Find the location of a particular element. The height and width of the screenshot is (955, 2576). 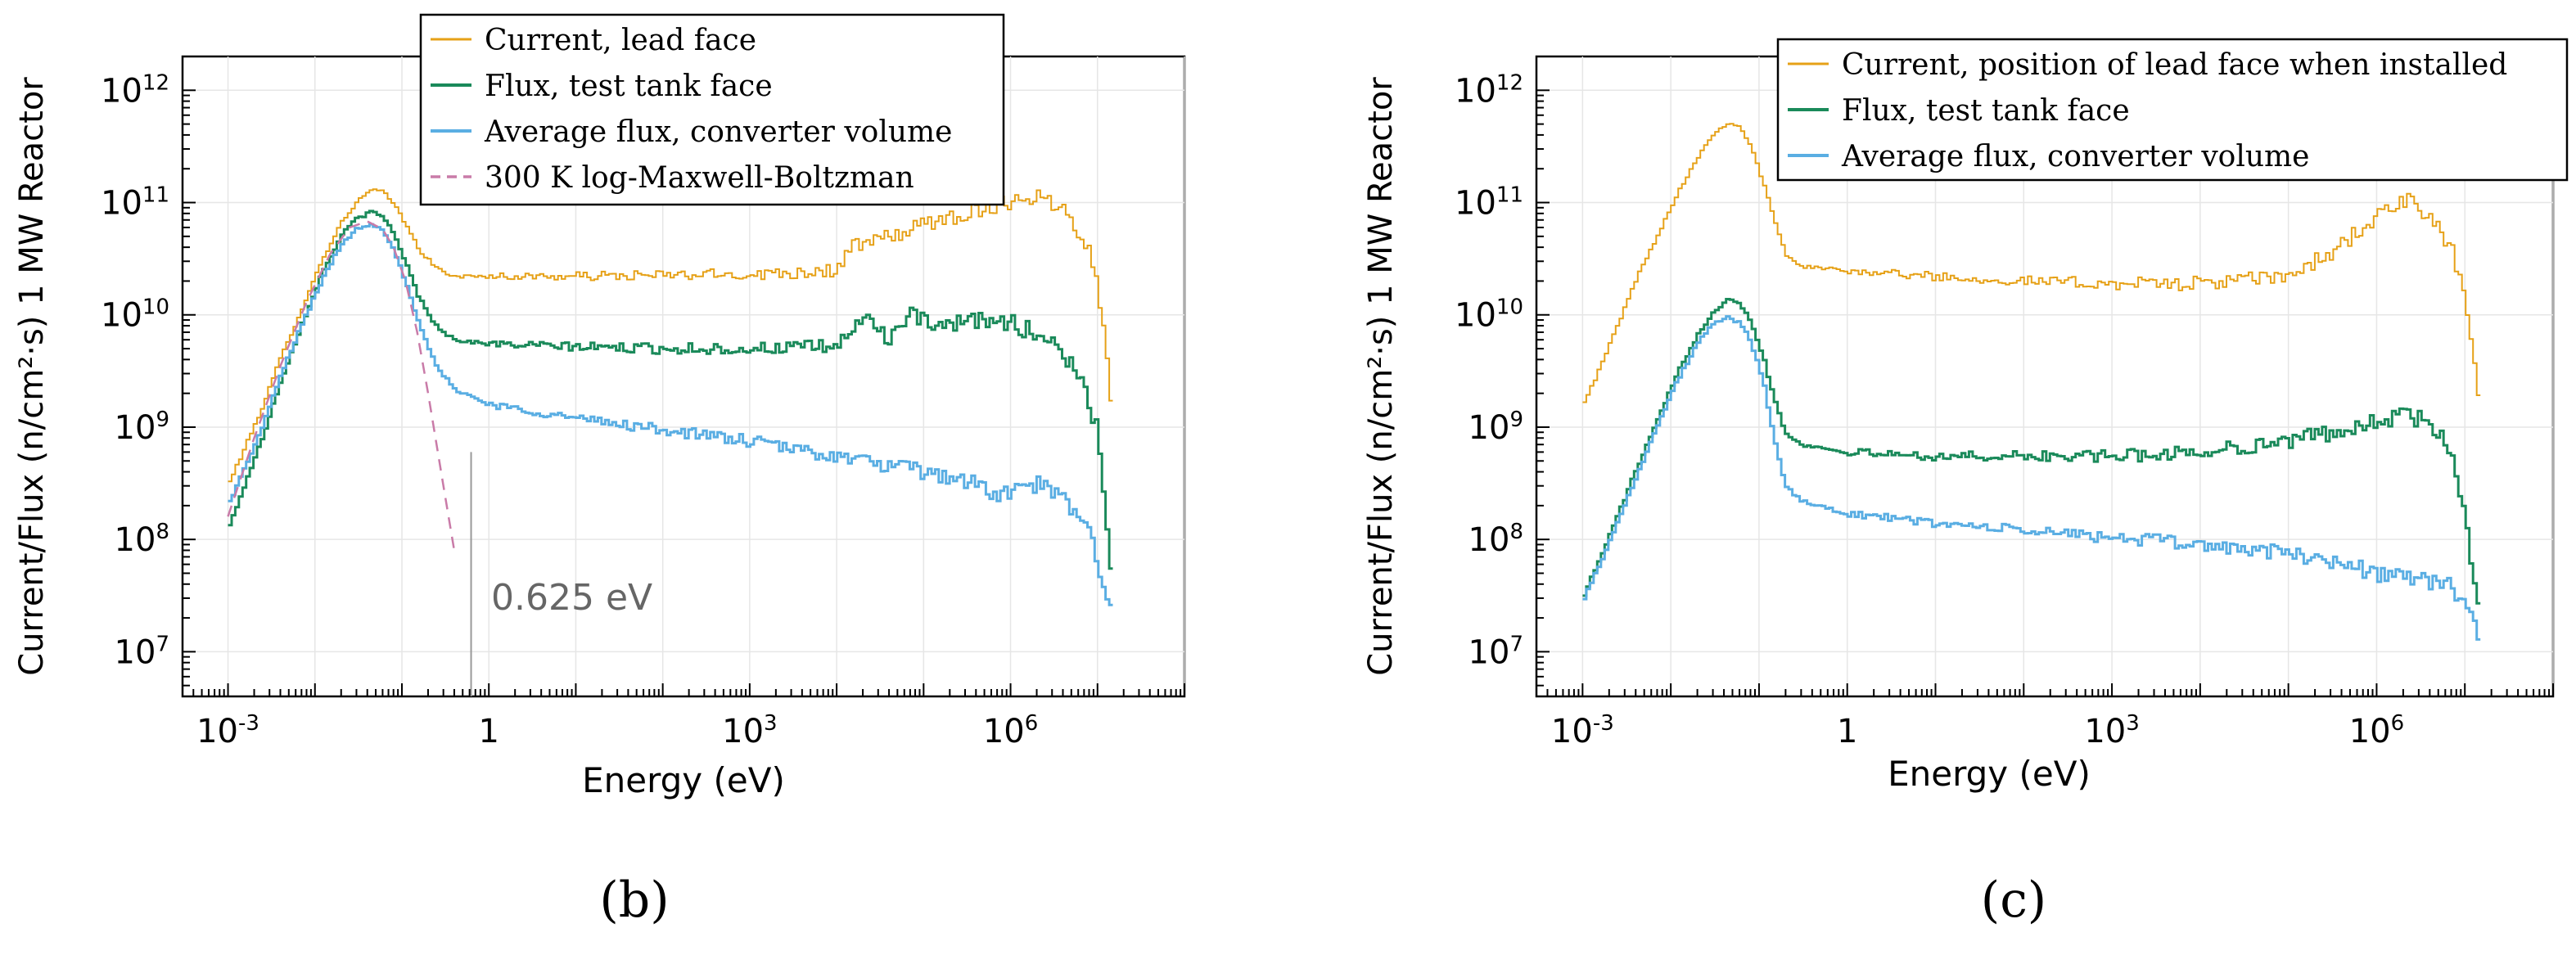

series-300-k-log-maxwell-boltzman is located at coordinates (341, 386).